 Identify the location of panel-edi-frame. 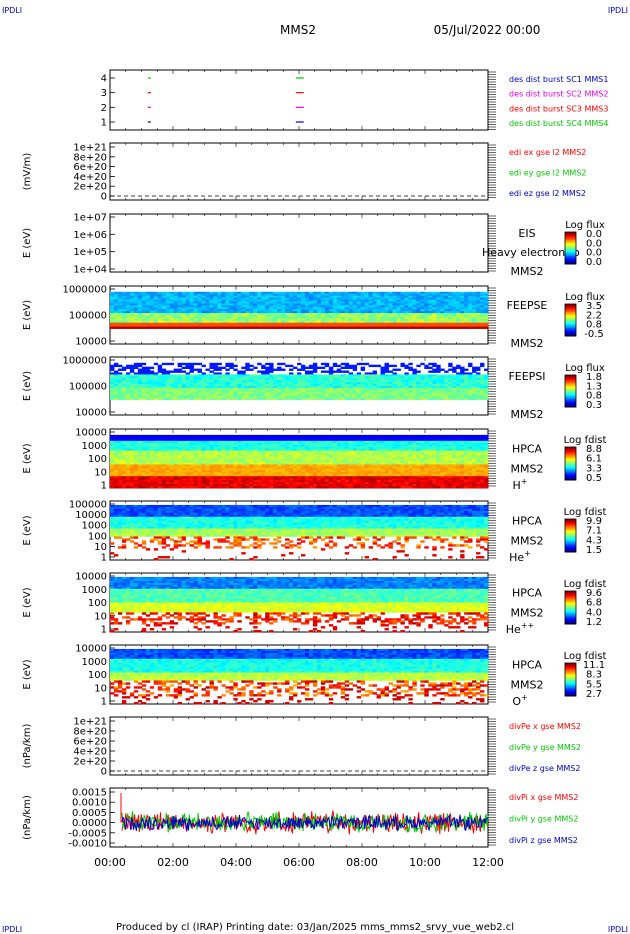
(299, 171).